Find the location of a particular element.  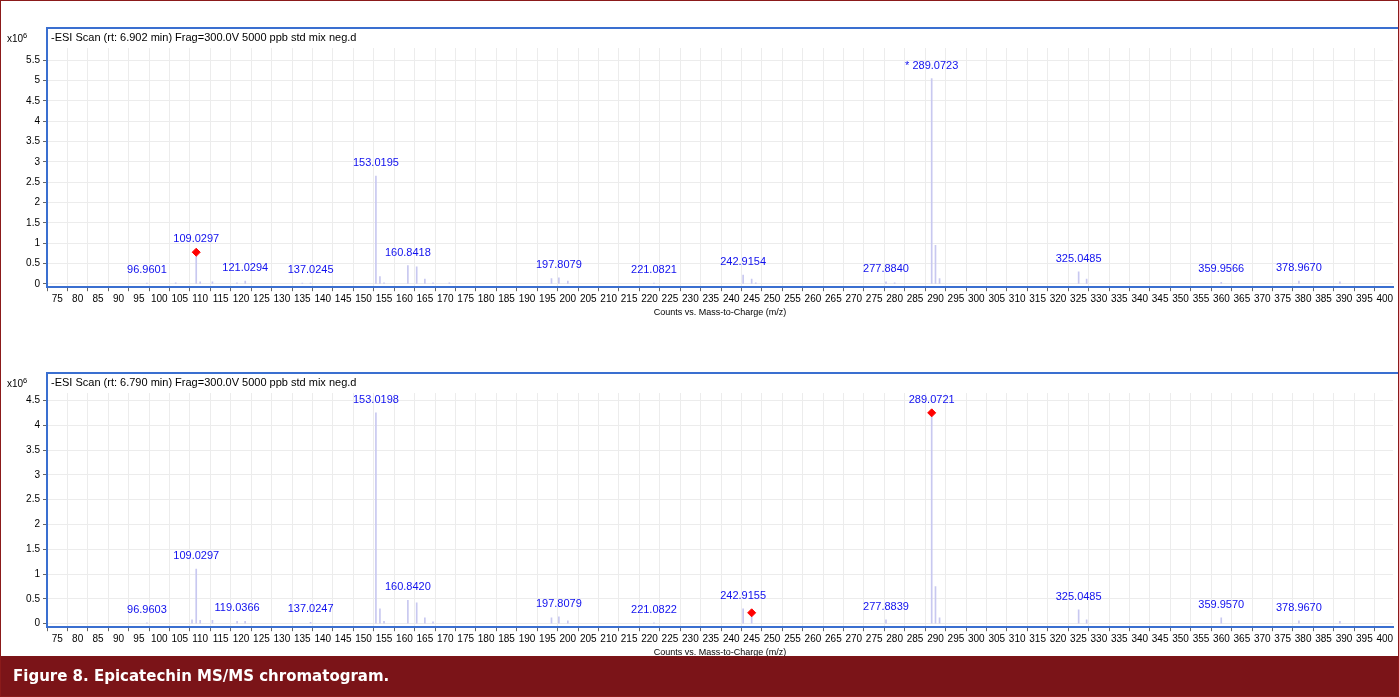

x-tick-label: 95 is located at coordinates (139, 638).